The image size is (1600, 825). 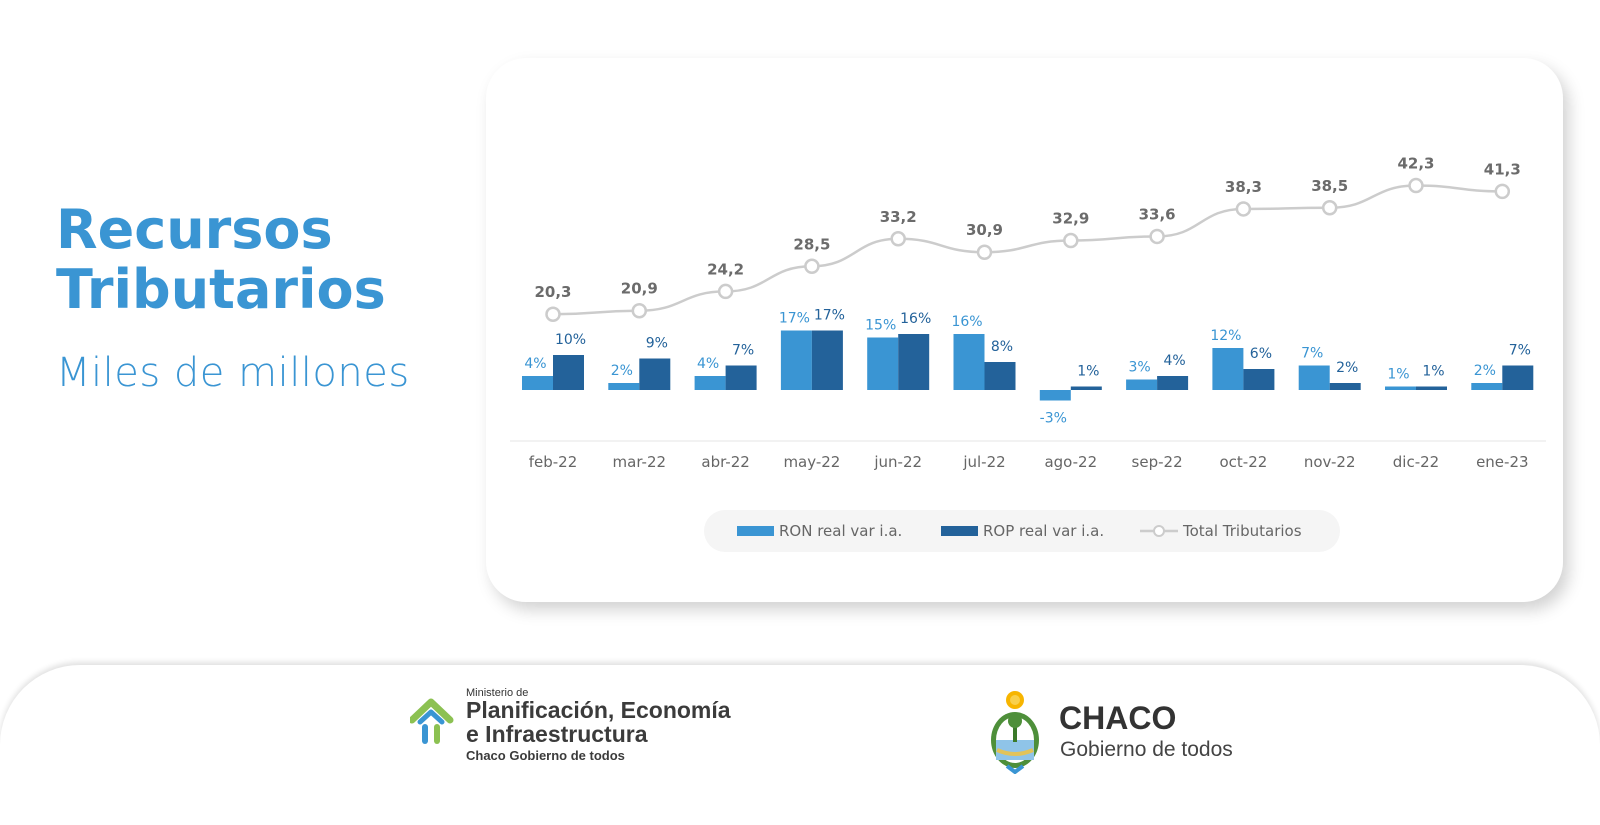 I want to click on data-label-rop: 16%, so click(x=915, y=319).